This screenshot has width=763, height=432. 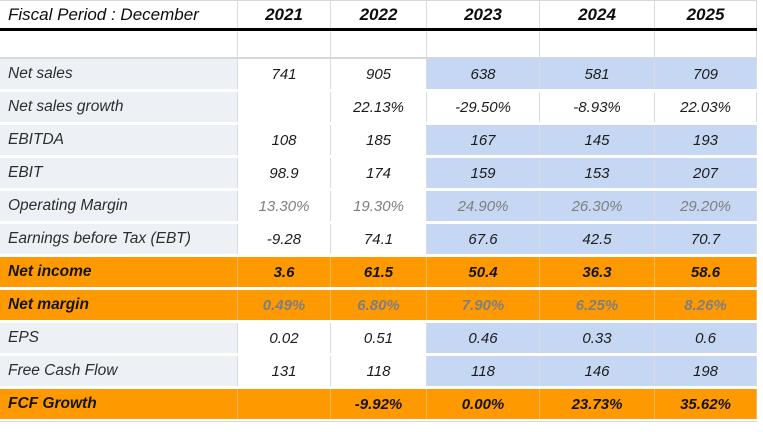 I want to click on table-row-free-cash-flow: Free Cash Flow 131 118 118 146 198, so click(x=378, y=371).